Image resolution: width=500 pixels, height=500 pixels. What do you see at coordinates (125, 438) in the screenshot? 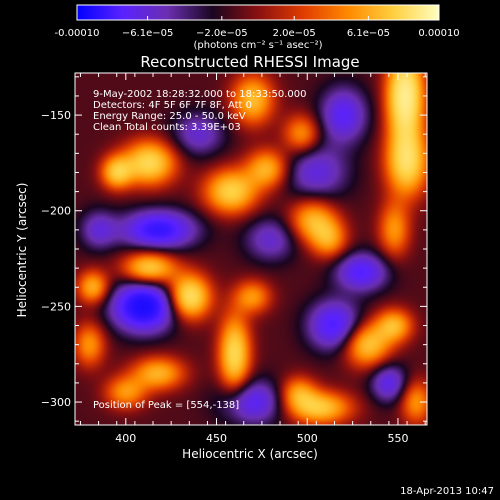
I see `x-tick-label: 400` at bounding box center [125, 438].